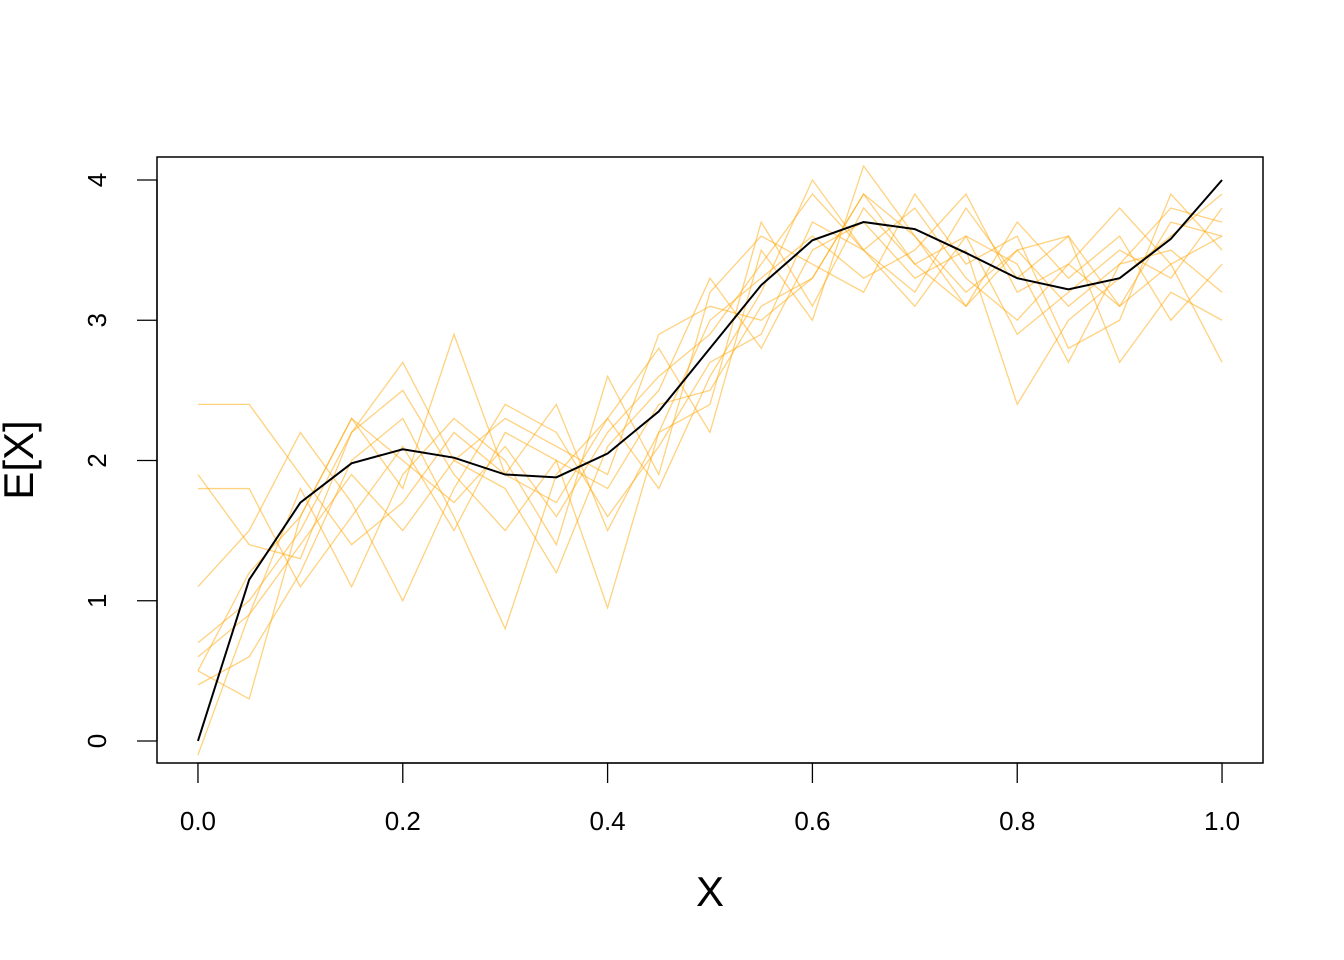  What do you see at coordinates (1222, 821) in the screenshot?
I see `x-tick-label: 1.0` at bounding box center [1222, 821].